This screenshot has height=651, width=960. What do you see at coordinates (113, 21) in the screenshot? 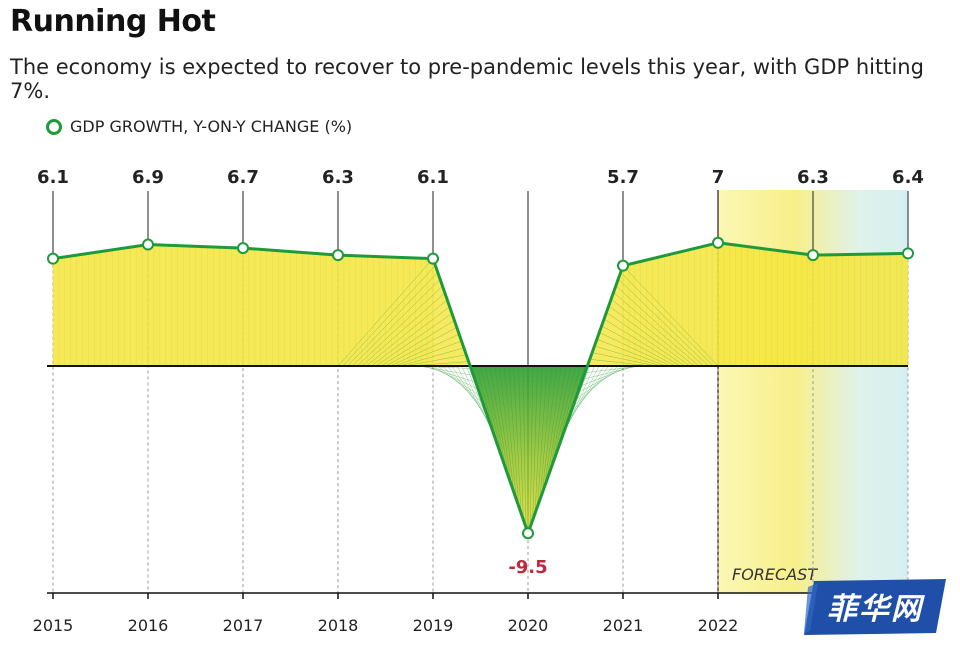
I see `chart-title: Running Hot` at bounding box center [113, 21].